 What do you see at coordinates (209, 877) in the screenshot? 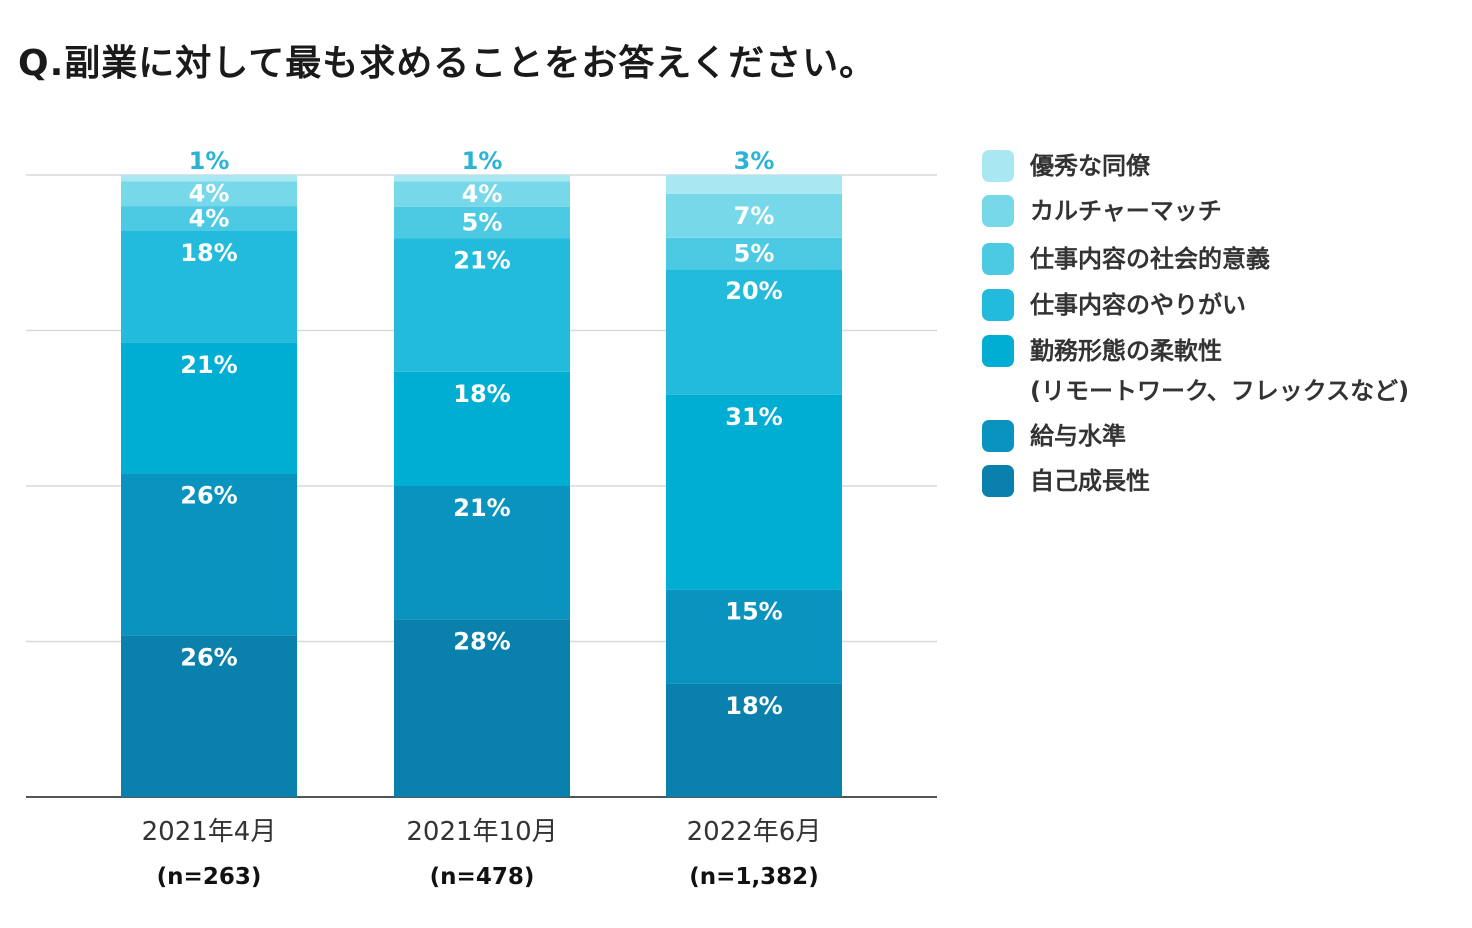
I see `sample-size-label: (n=263)` at bounding box center [209, 877].